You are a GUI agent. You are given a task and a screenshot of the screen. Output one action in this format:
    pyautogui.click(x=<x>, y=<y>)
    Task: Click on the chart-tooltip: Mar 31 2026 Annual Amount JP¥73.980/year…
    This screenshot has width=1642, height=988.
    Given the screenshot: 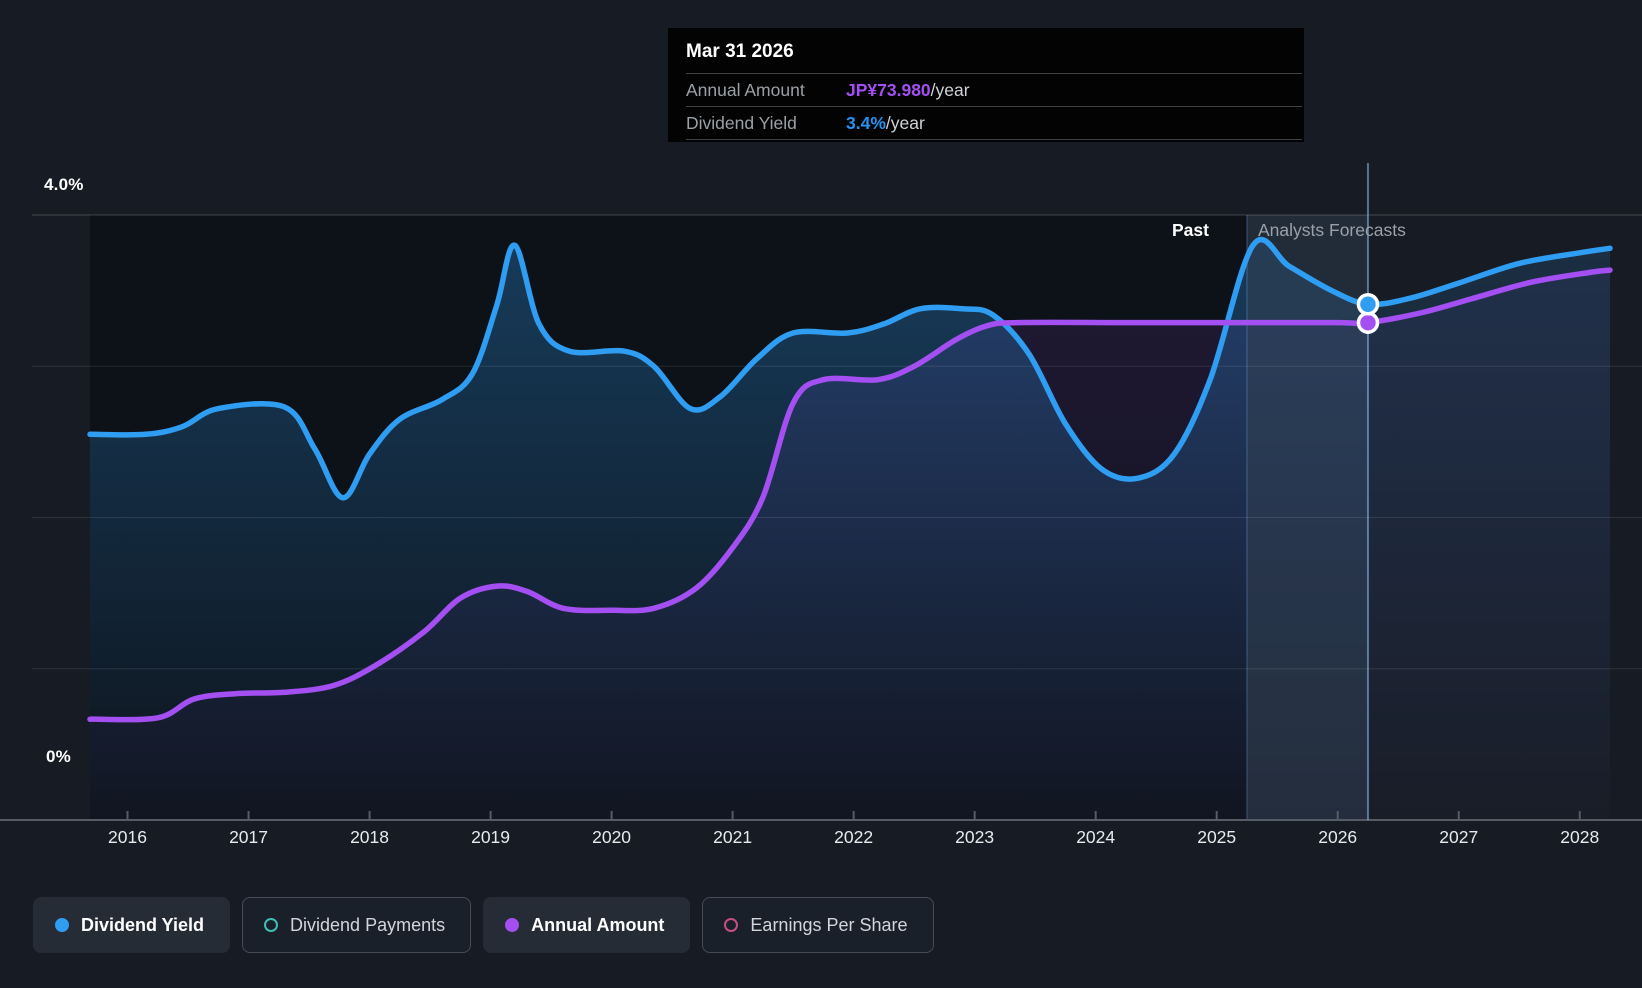 What is the action you would take?
    pyautogui.click(x=986, y=85)
    